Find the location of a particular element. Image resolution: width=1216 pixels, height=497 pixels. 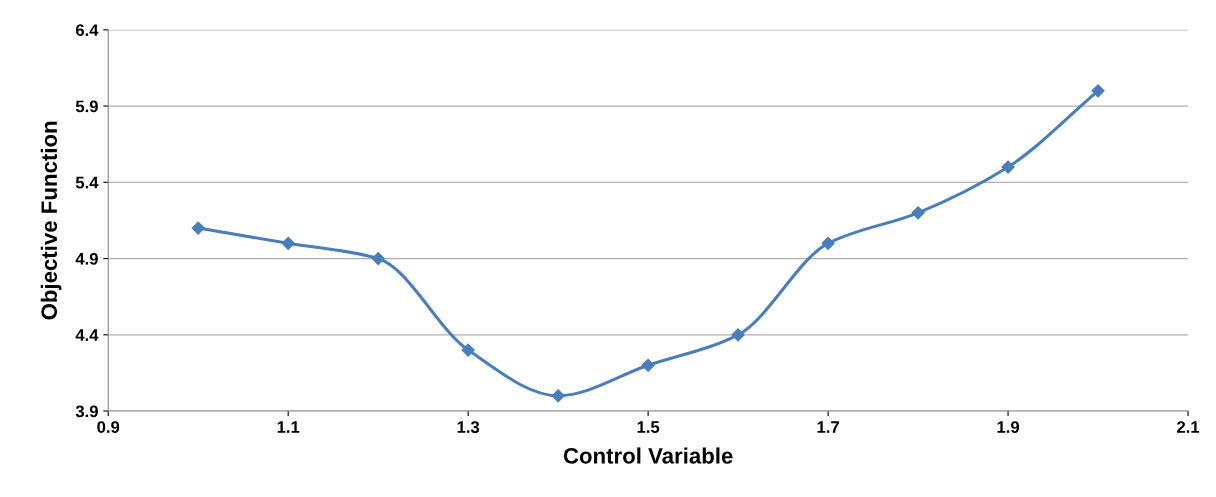

y-tick-label: 5.9 is located at coordinates (86, 106).